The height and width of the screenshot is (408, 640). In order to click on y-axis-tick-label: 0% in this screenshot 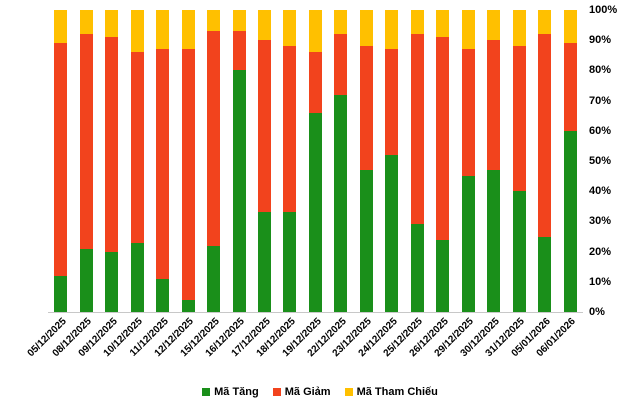, I will do `click(597, 312)`.